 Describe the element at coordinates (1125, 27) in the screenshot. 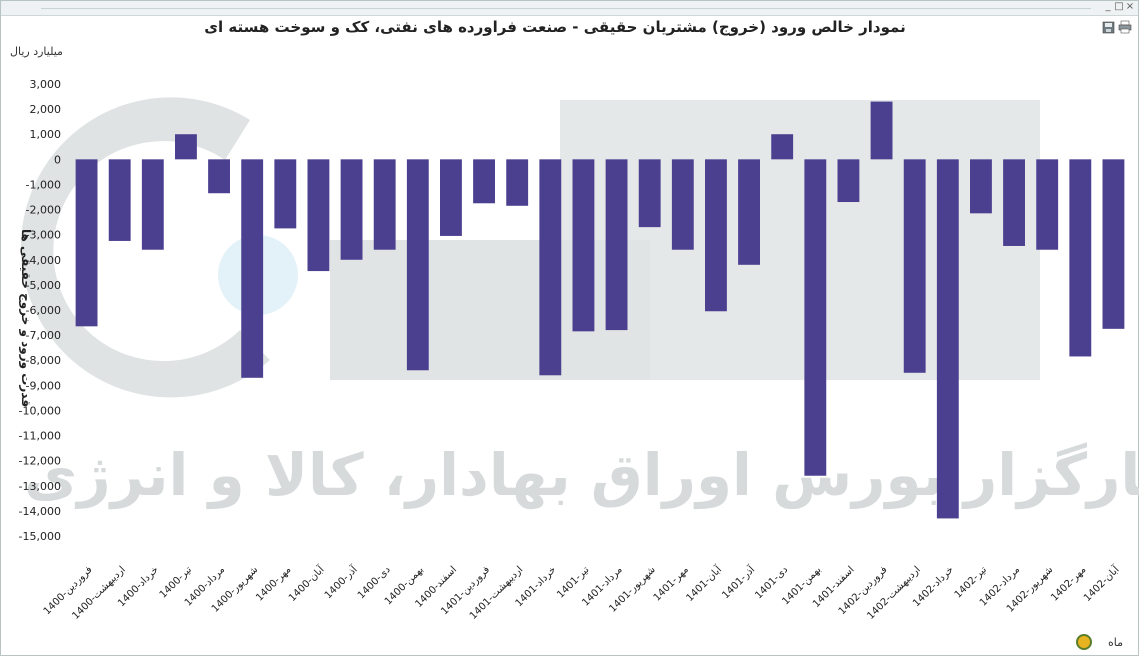

I see `print-icon` at that location.